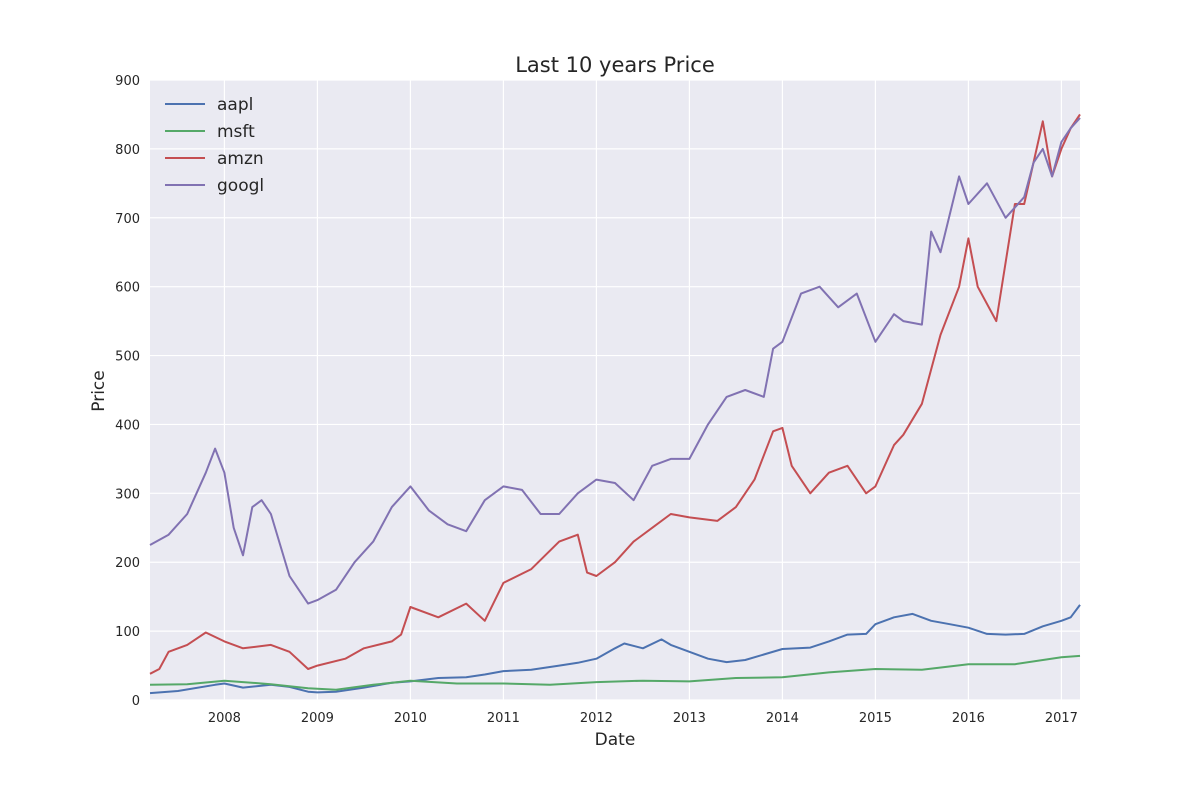 This screenshot has width=1200, height=800. I want to click on x-tick-label: 2012, so click(596, 718).